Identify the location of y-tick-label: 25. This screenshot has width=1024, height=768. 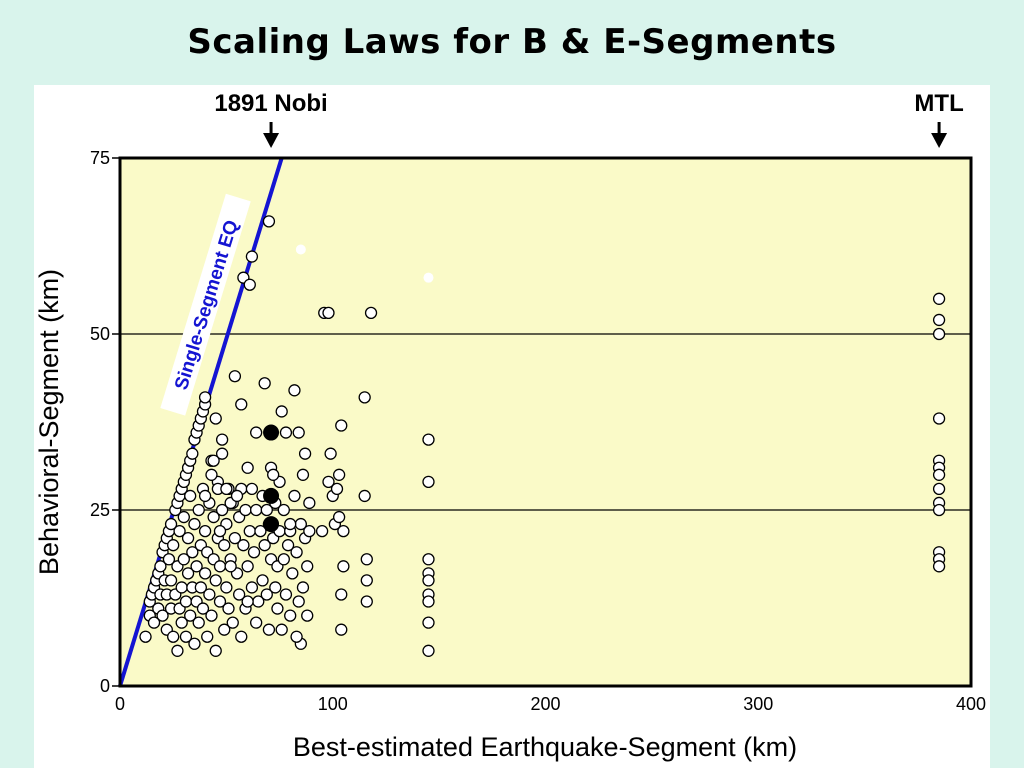
(100, 510).